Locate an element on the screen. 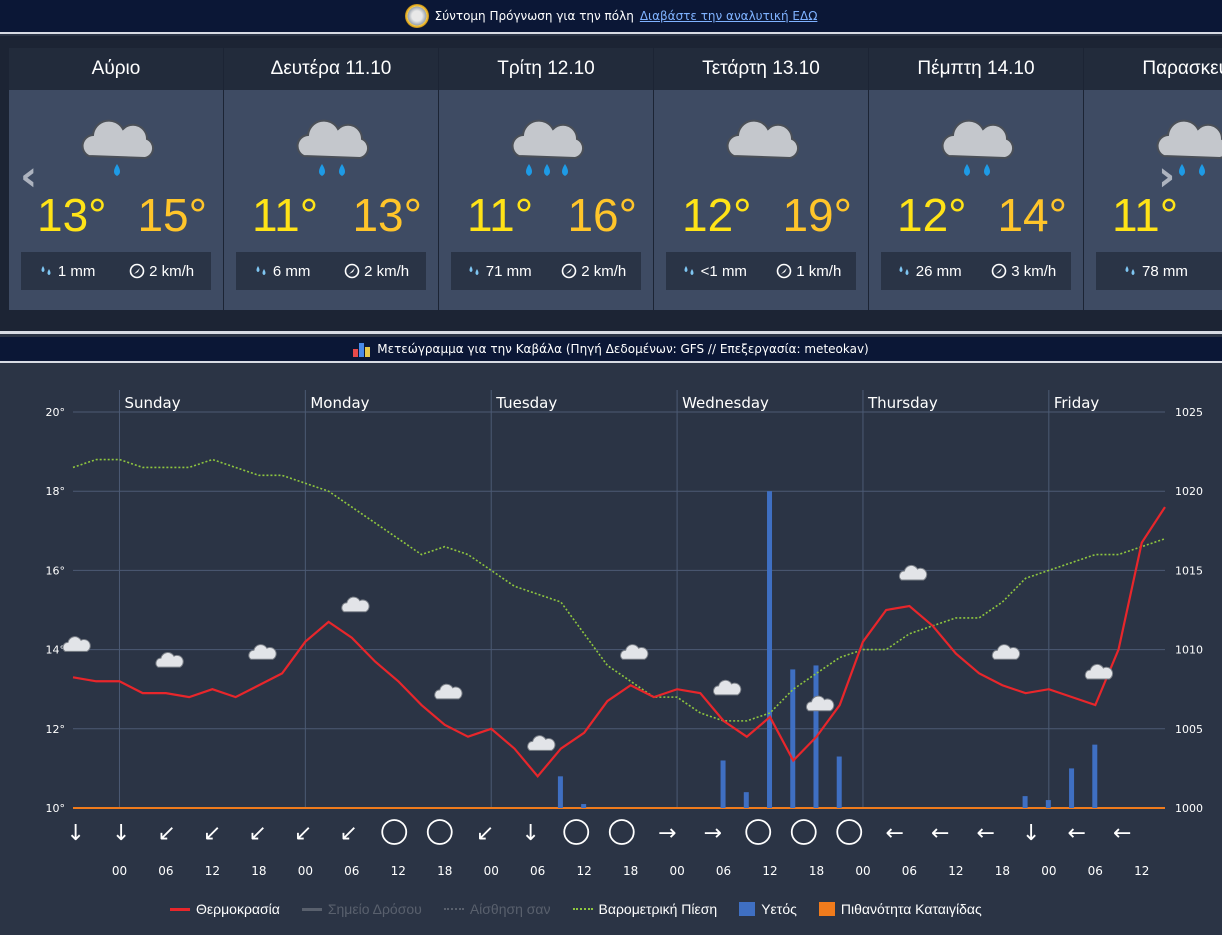 This screenshot has width=1222, height=935. day-stats: 1 mm 2 km/h is located at coordinates (116, 271).